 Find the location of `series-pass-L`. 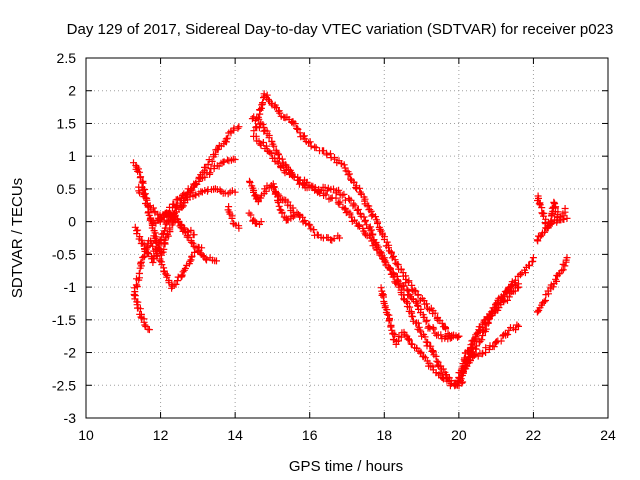

series-pass-L is located at coordinates (294, 210).